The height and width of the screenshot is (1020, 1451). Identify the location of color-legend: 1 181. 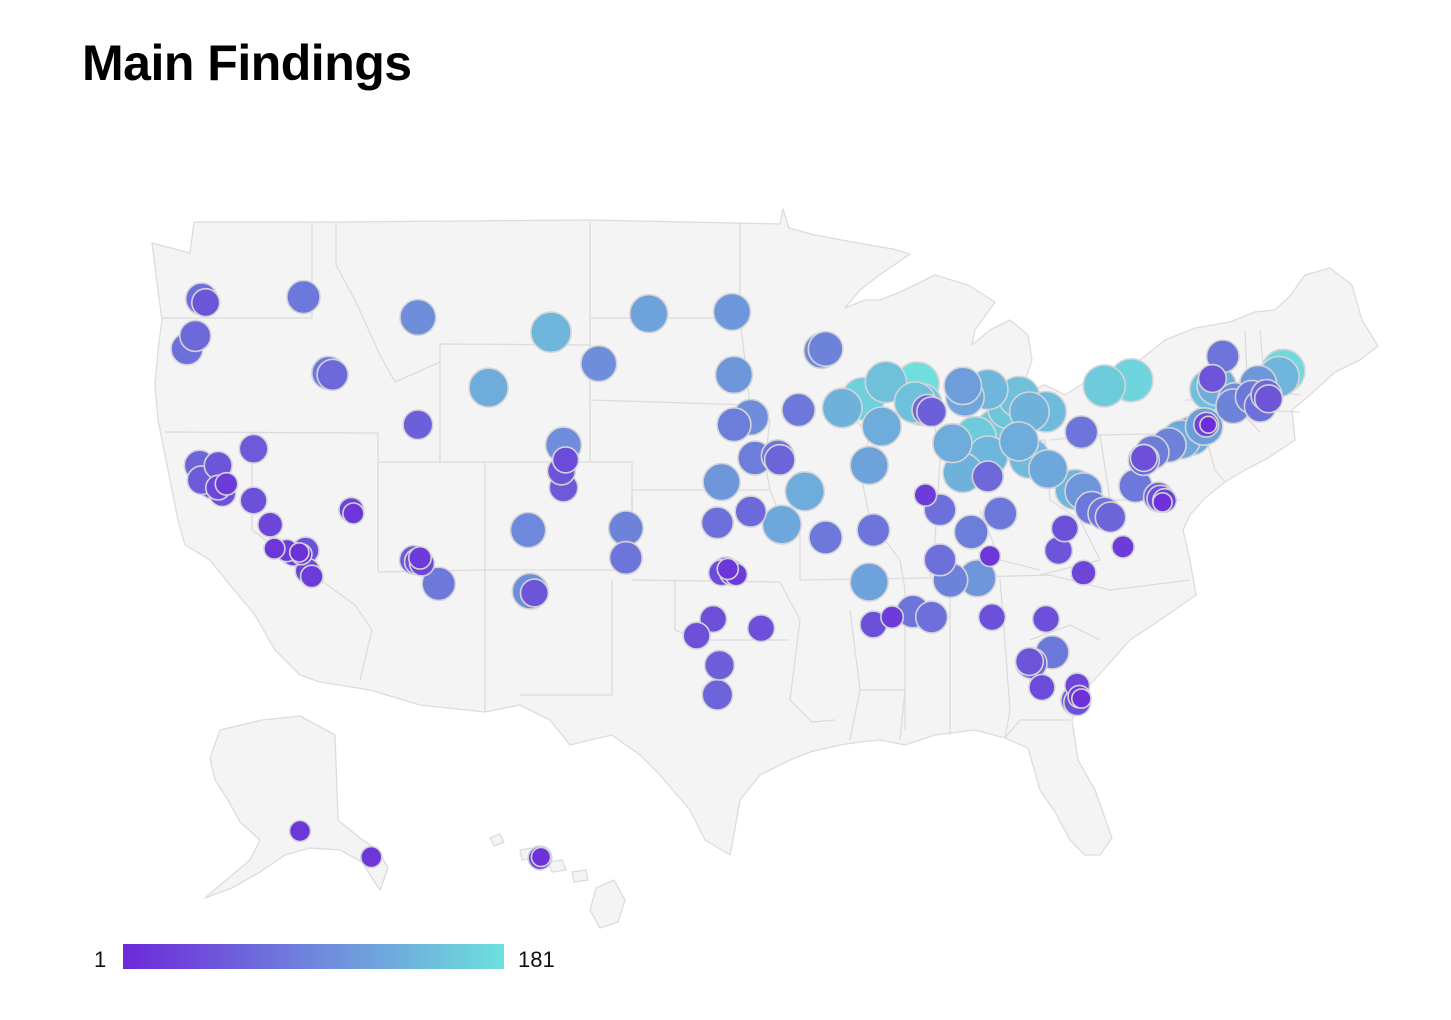
(300, 958).